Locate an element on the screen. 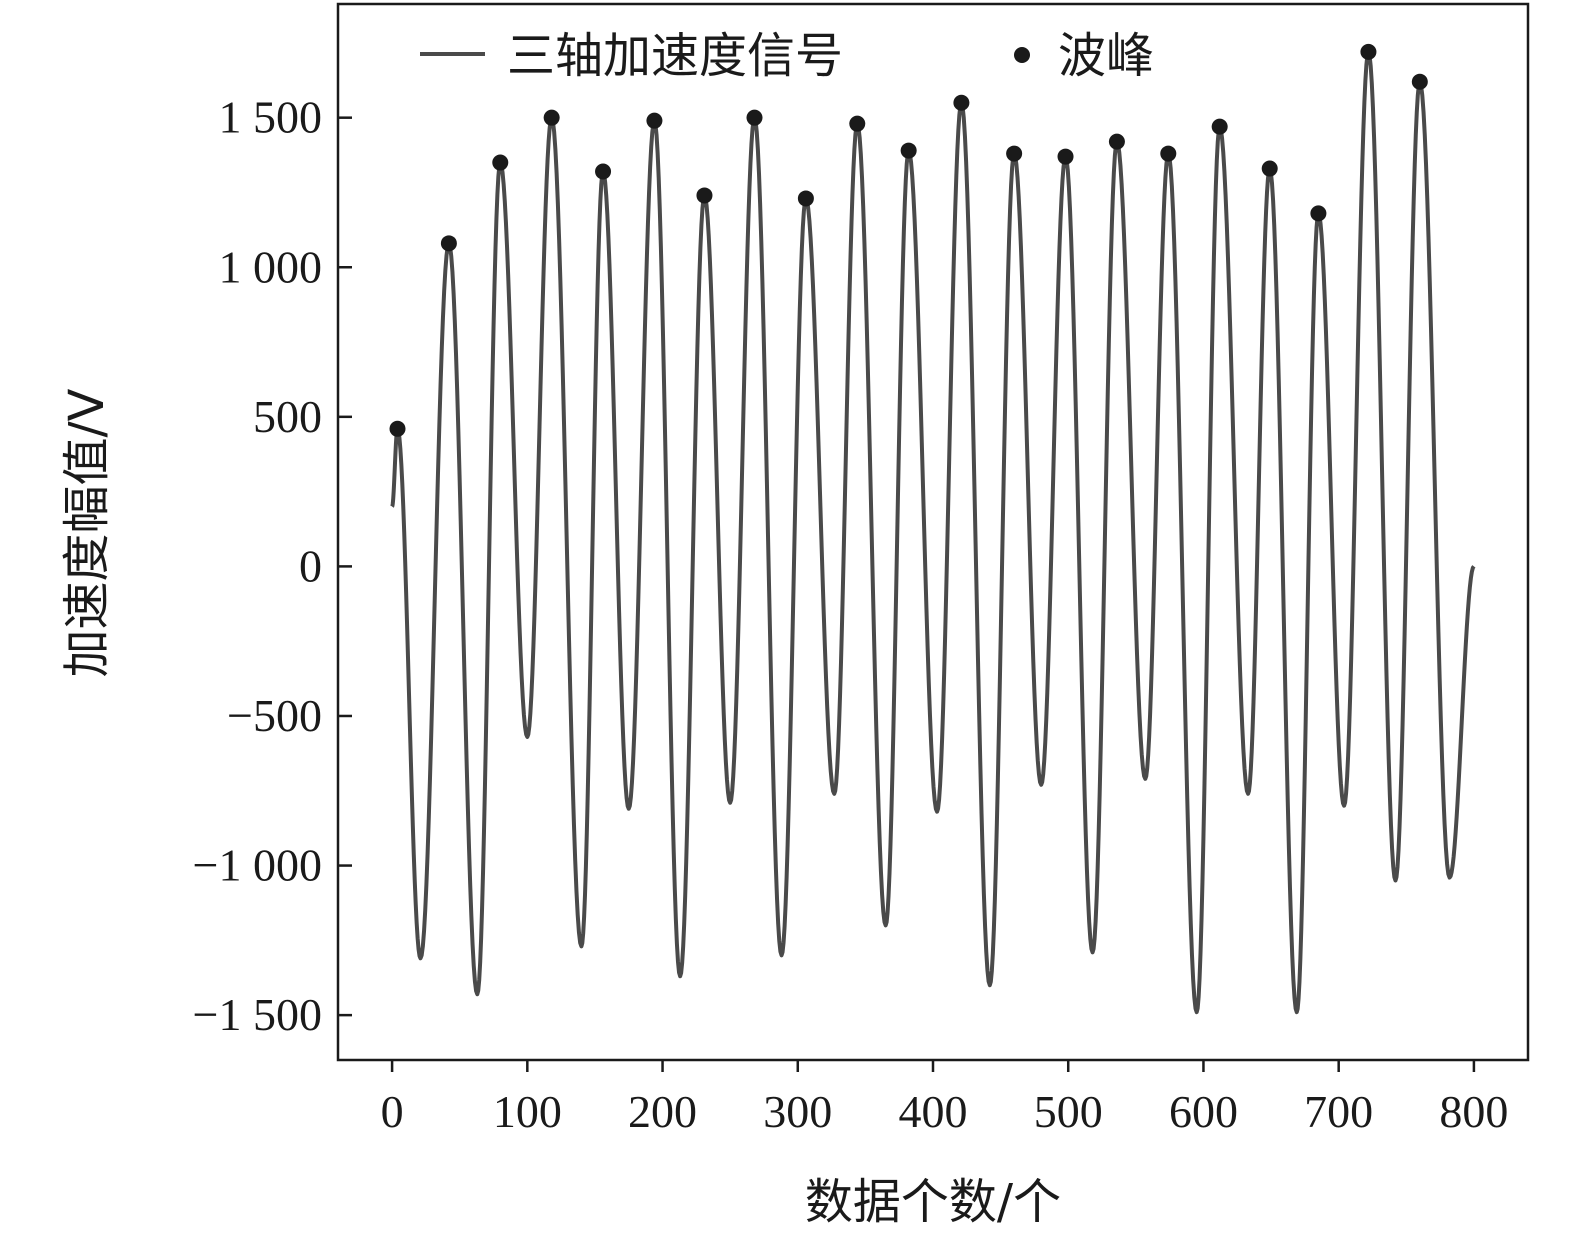 The height and width of the screenshot is (1238, 1575). x-tick-label: 100 is located at coordinates (527, 1111).